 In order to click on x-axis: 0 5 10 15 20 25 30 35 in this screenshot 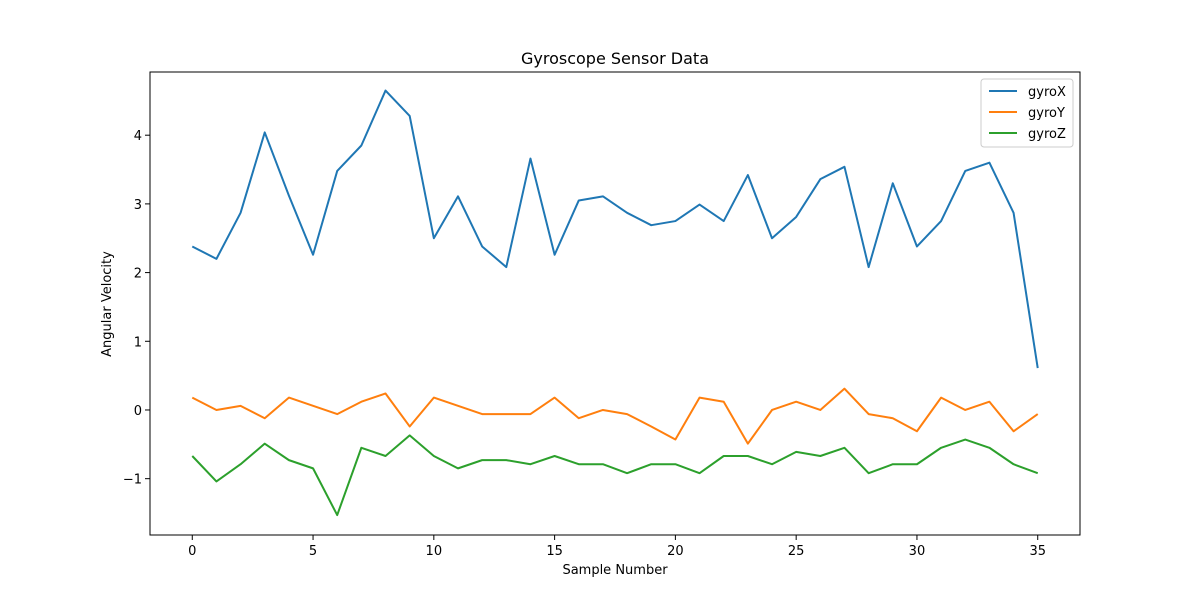, I will do `click(617, 547)`.